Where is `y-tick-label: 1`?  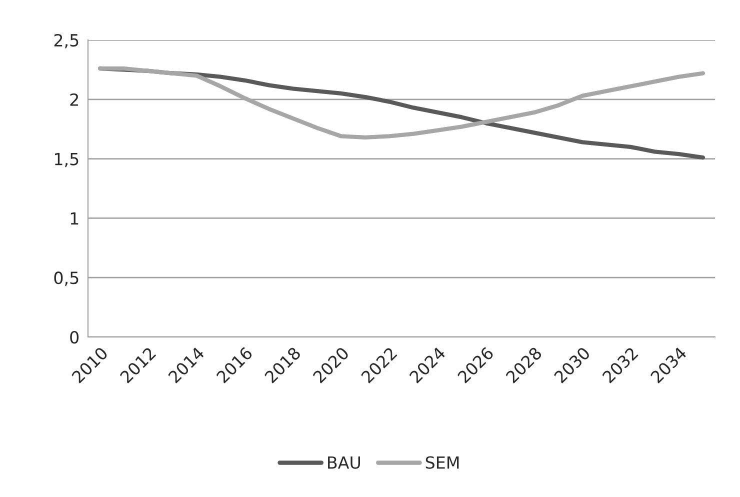
y-tick-label: 1 is located at coordinates (74, 218).